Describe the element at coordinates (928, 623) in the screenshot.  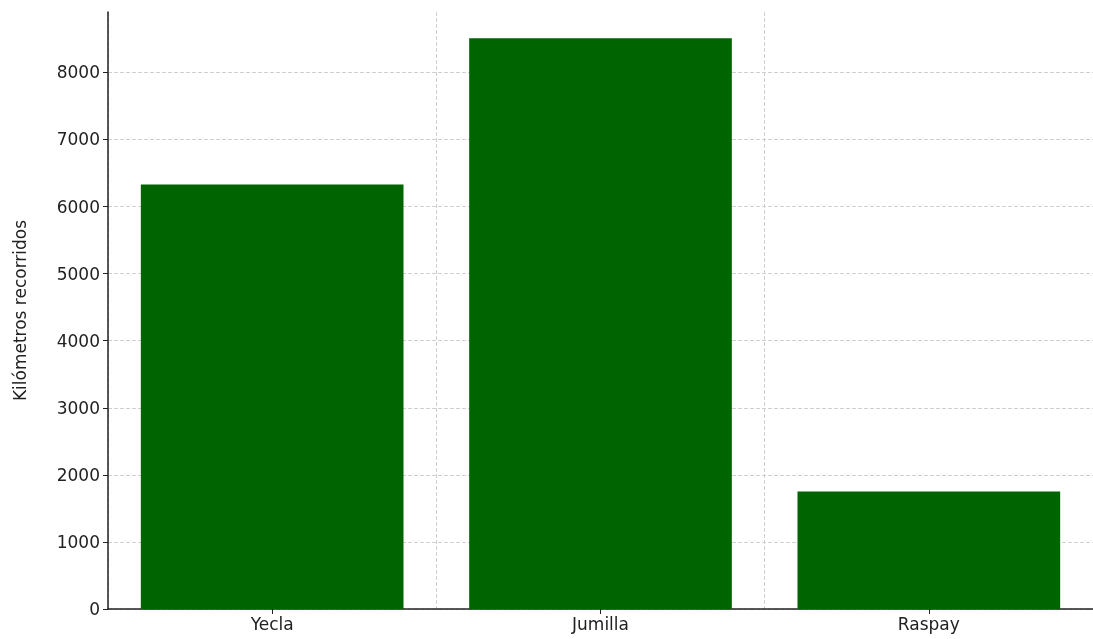
I see `x-tick-label: Raspay` at that location.